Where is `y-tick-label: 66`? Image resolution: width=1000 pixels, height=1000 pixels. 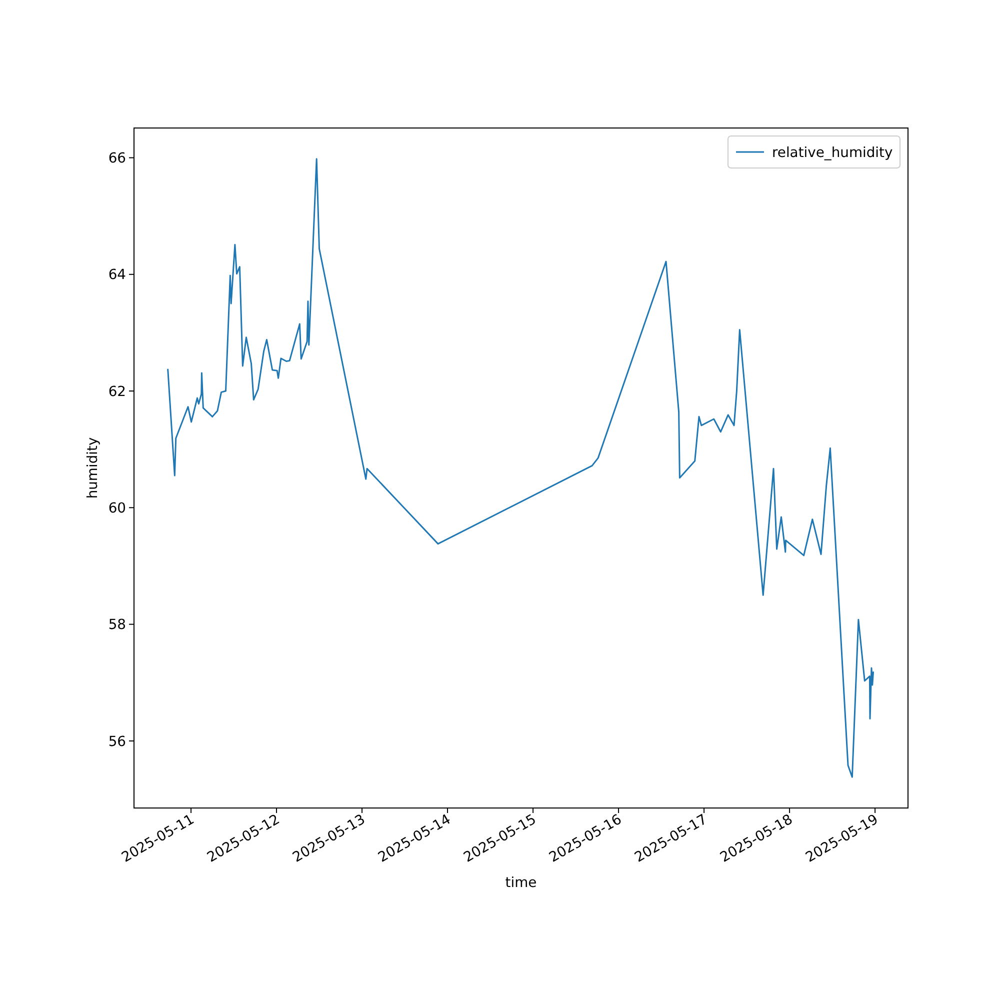
y-tick-label: 66 is located at coordinates (117, 158).